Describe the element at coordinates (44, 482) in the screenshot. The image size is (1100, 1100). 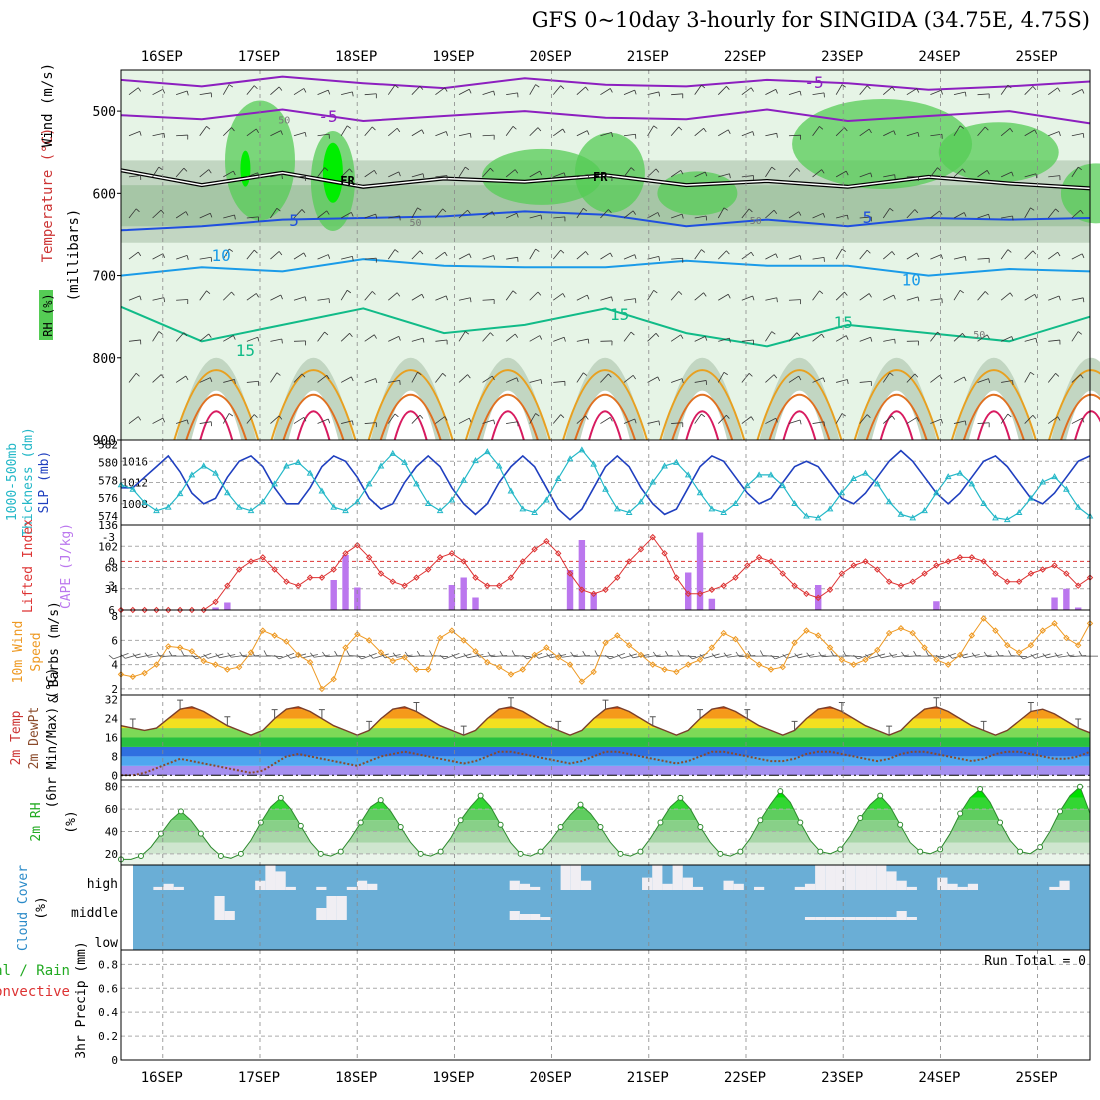
I see `slp-ylabel: SLP (mb)` at that location.